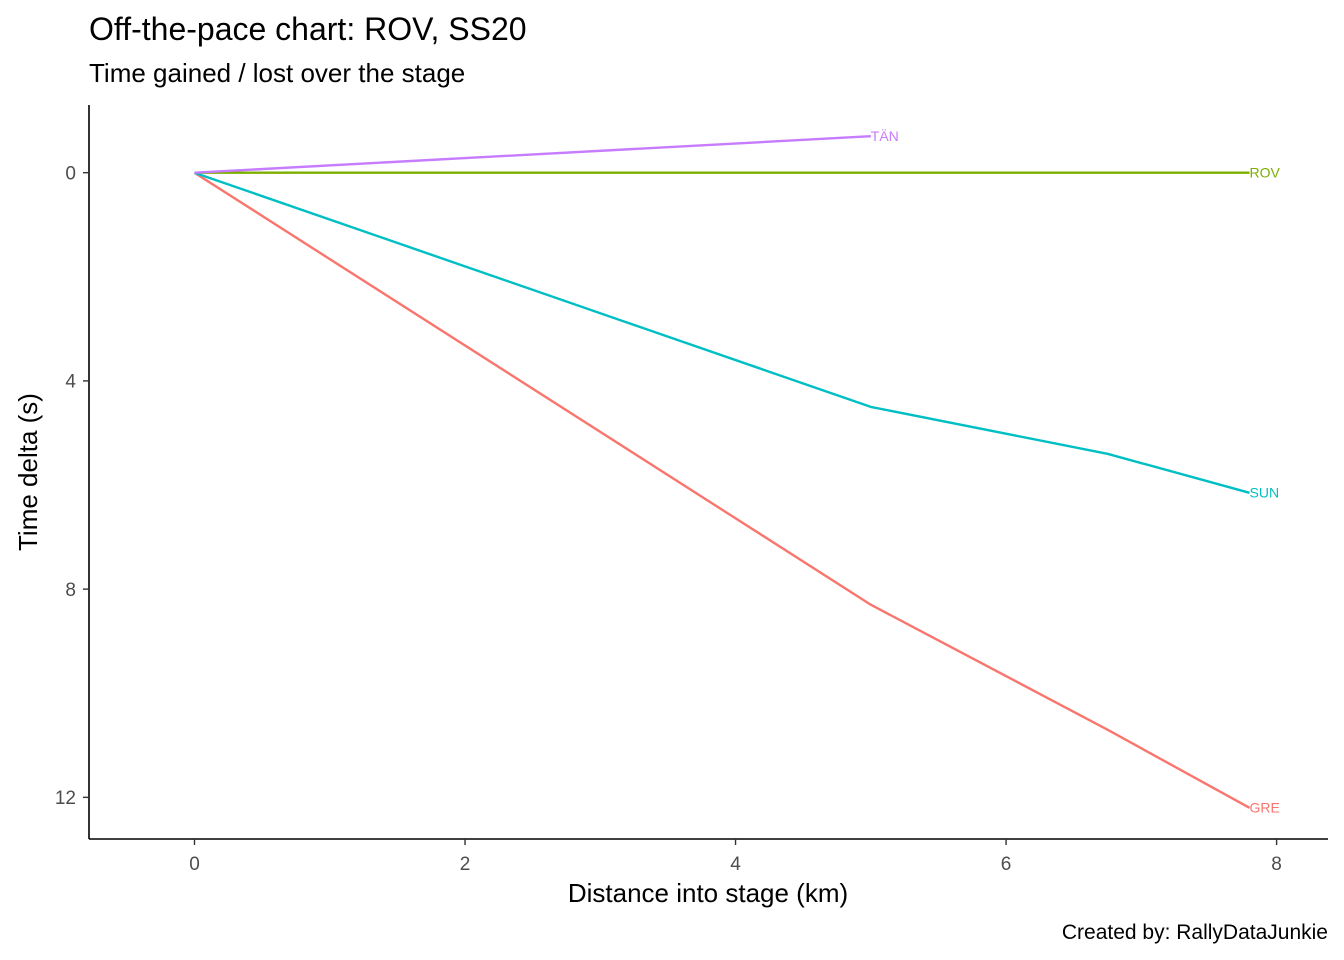 This screenshot has height=960, width=1344. What do you see at coordinates (1265, 173) in the screenshot?
I see `series-label-rov: ROV` at bounding box center [1265, 173].